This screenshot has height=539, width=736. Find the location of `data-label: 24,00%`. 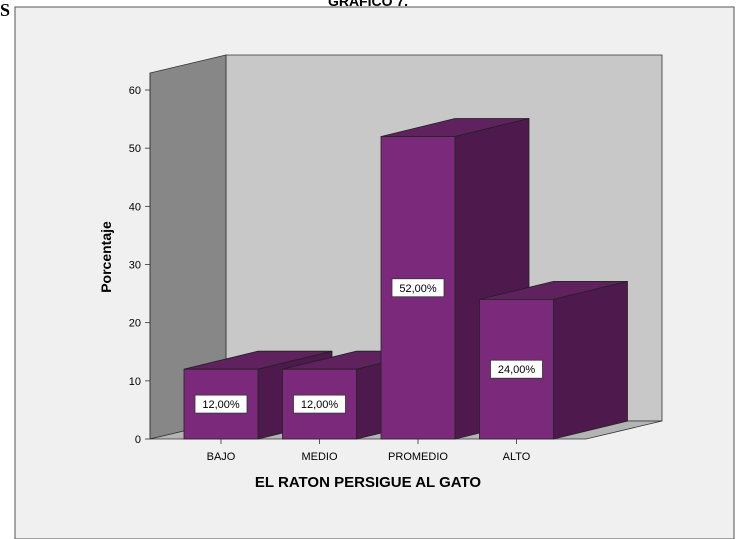

data-label: 24,00% is located at coordinates (517, 370).